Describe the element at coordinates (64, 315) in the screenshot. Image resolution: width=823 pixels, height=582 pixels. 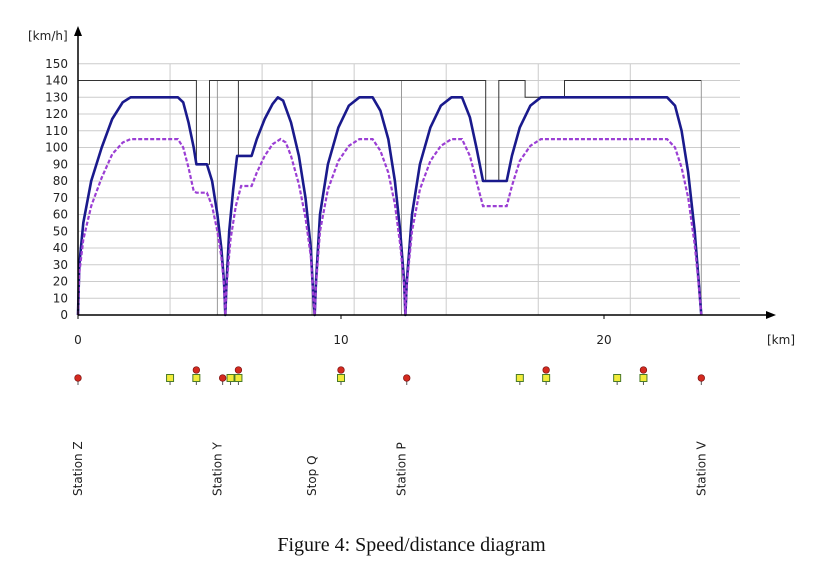
I see `y-tick-label: 0` at that location.